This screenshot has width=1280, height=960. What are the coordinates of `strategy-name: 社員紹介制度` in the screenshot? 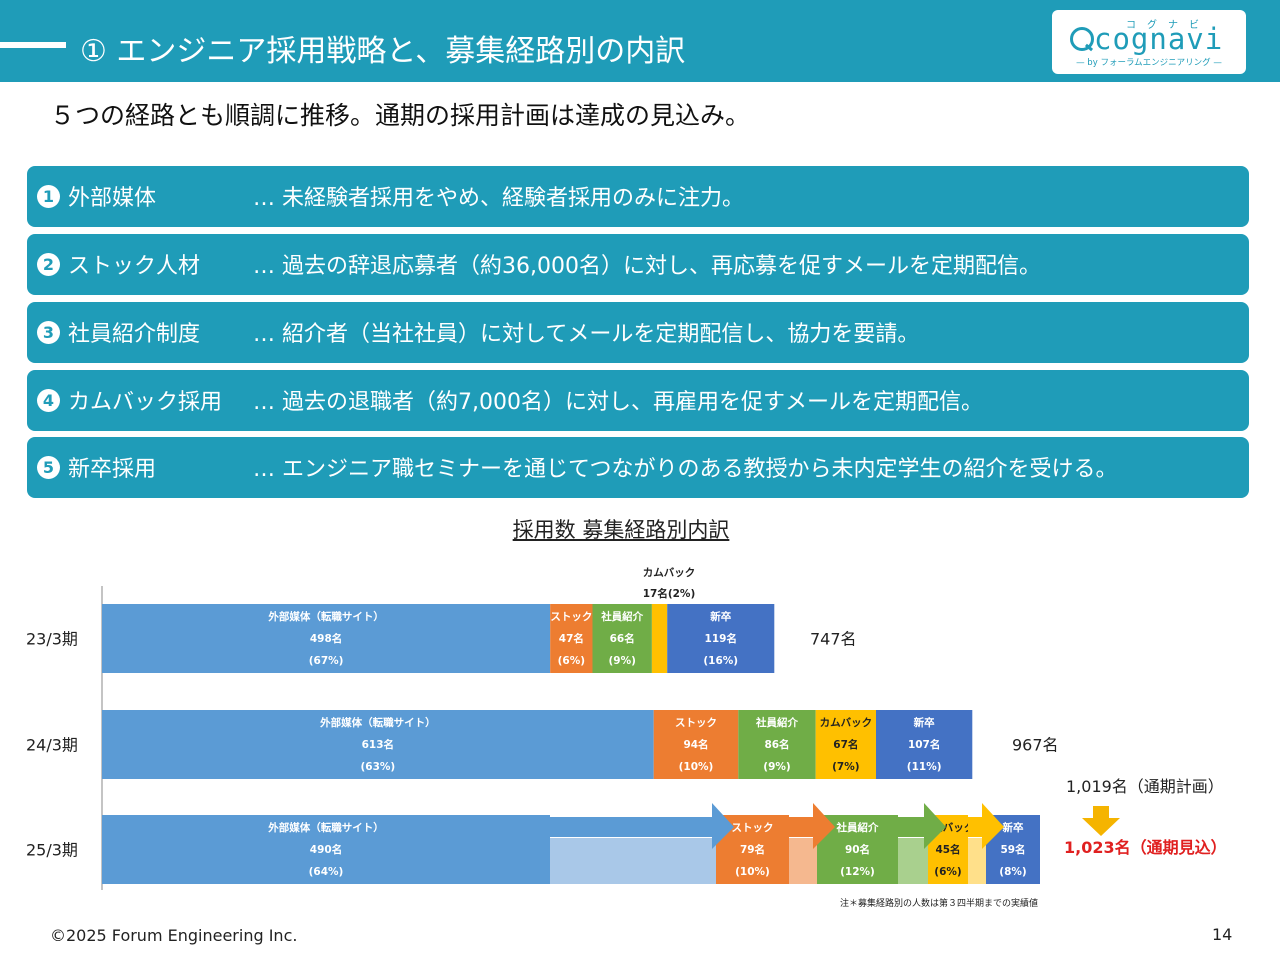 It's located at (134, 334).